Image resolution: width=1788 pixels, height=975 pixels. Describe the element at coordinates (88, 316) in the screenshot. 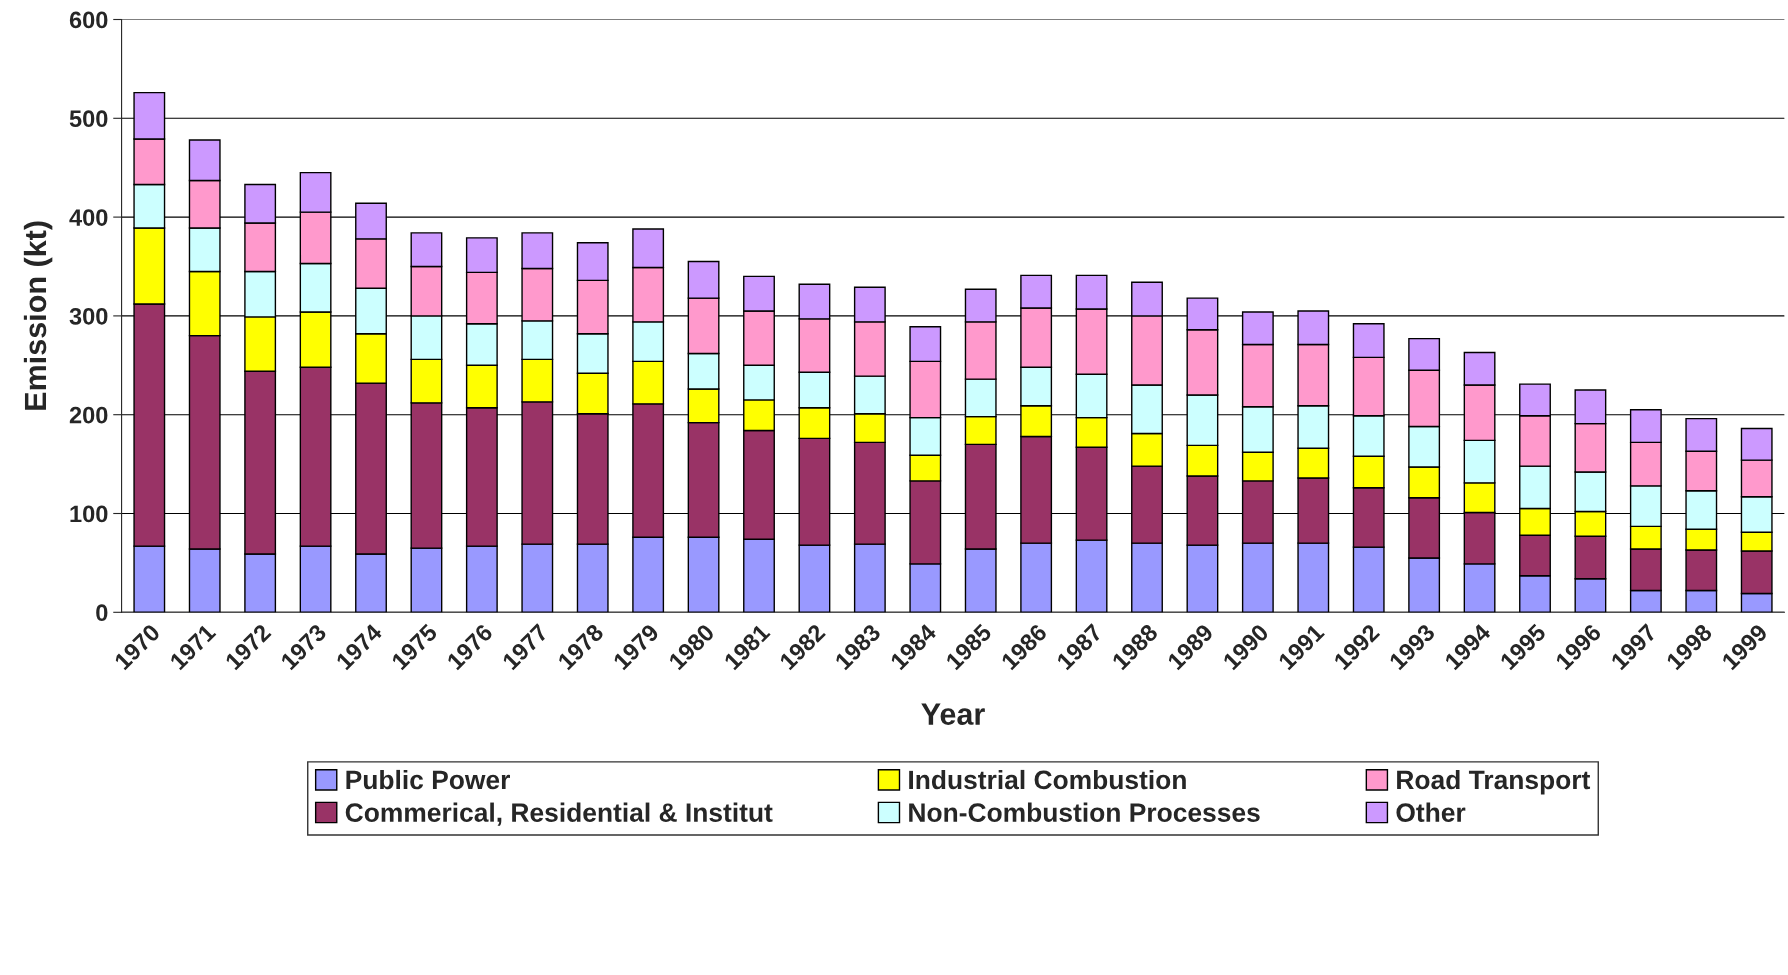

I see `y-tick-label: 300` at that location.